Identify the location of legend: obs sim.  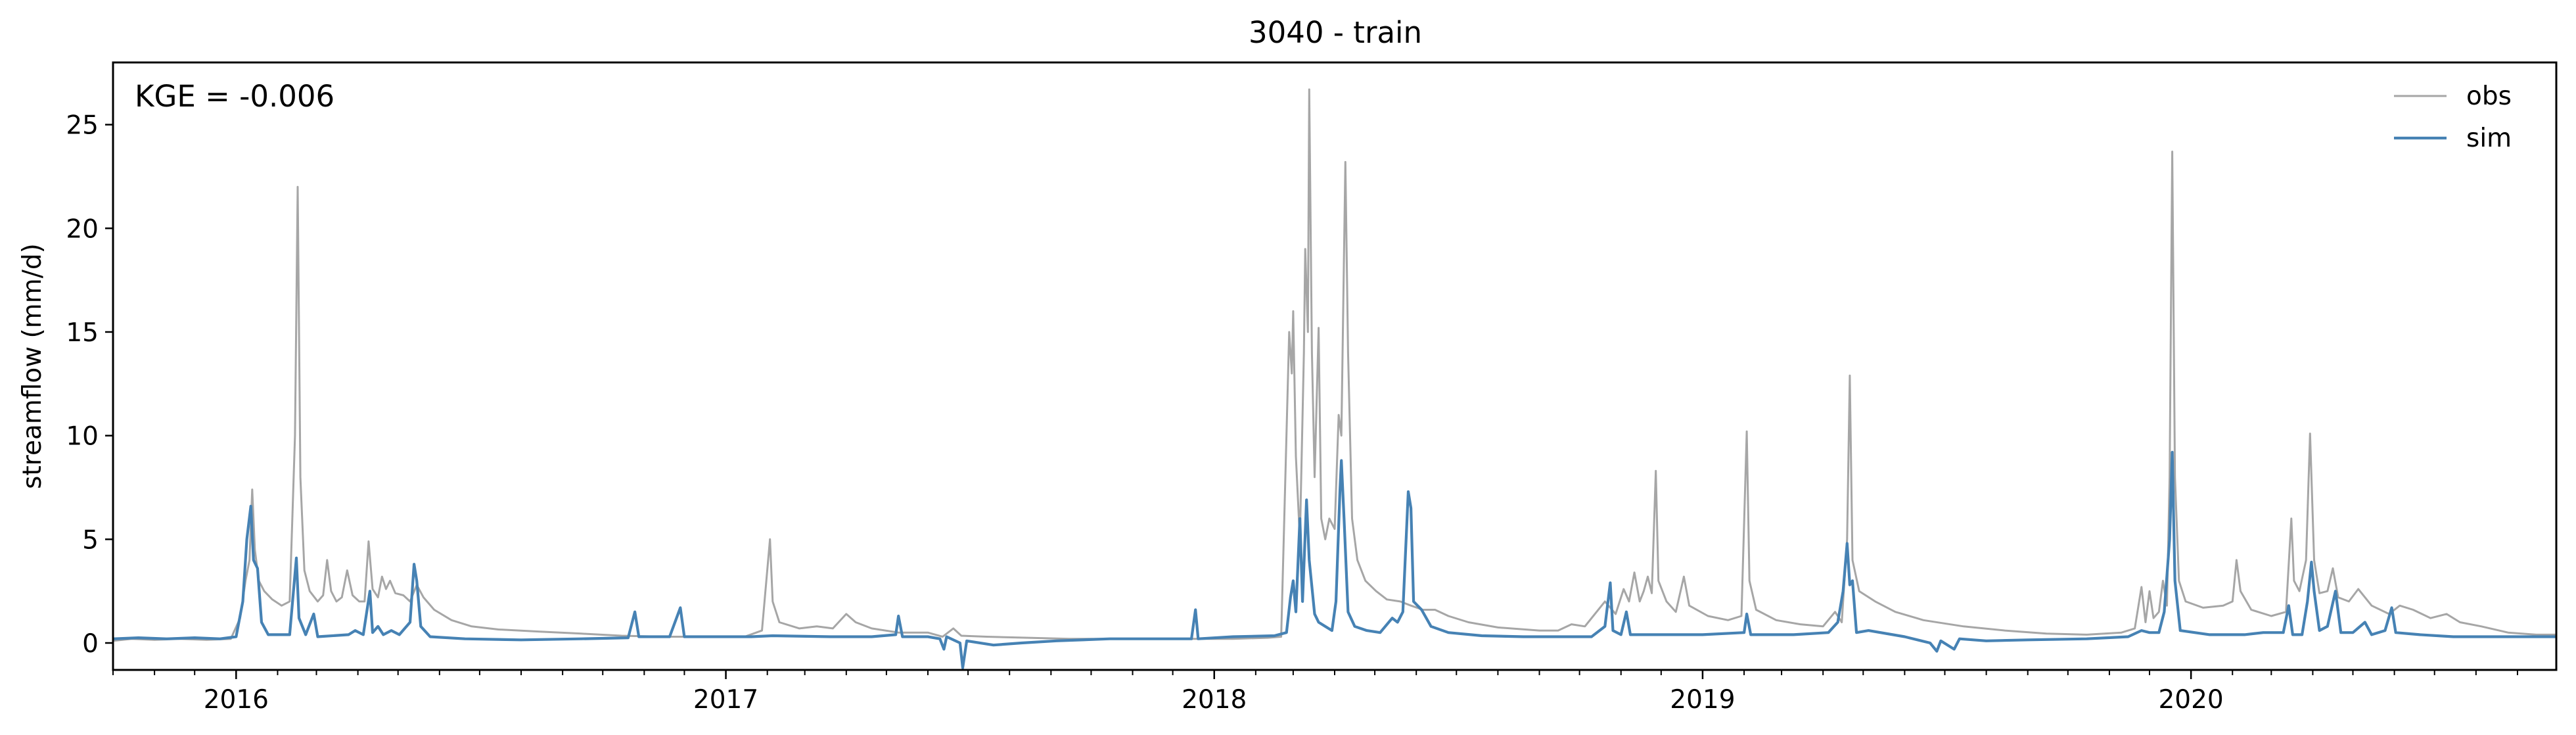
(2453, 118).